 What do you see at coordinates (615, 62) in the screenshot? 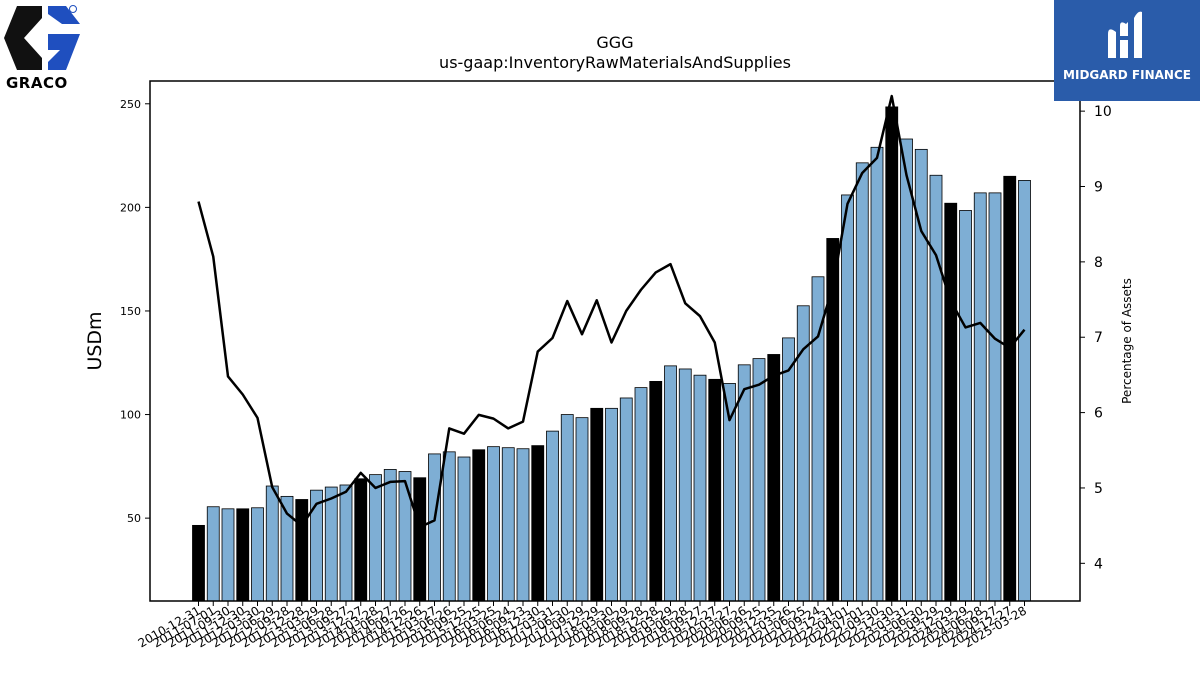
I see `chart-subtitle: us-gaap:InventoryRawMaterialsAndSupplies` at bounding box center [615, 62].